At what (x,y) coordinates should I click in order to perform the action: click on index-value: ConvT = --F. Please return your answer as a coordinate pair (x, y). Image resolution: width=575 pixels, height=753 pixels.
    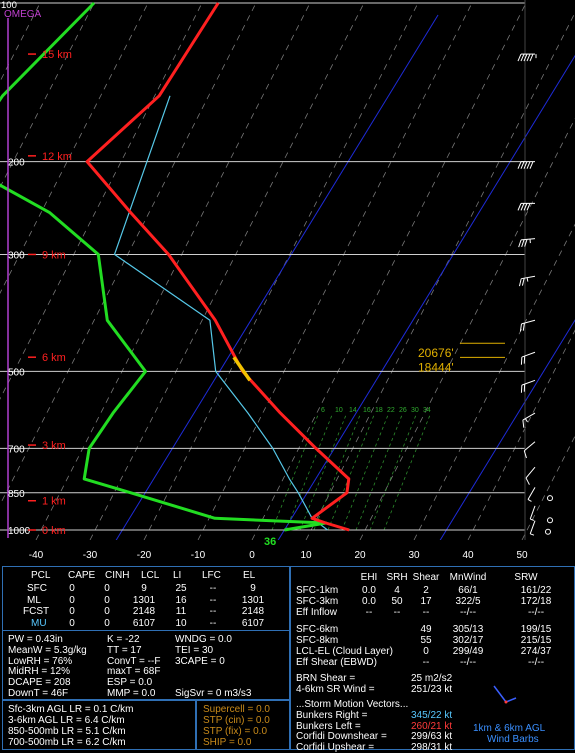
    Looking at the image, I should click on (133, 661).